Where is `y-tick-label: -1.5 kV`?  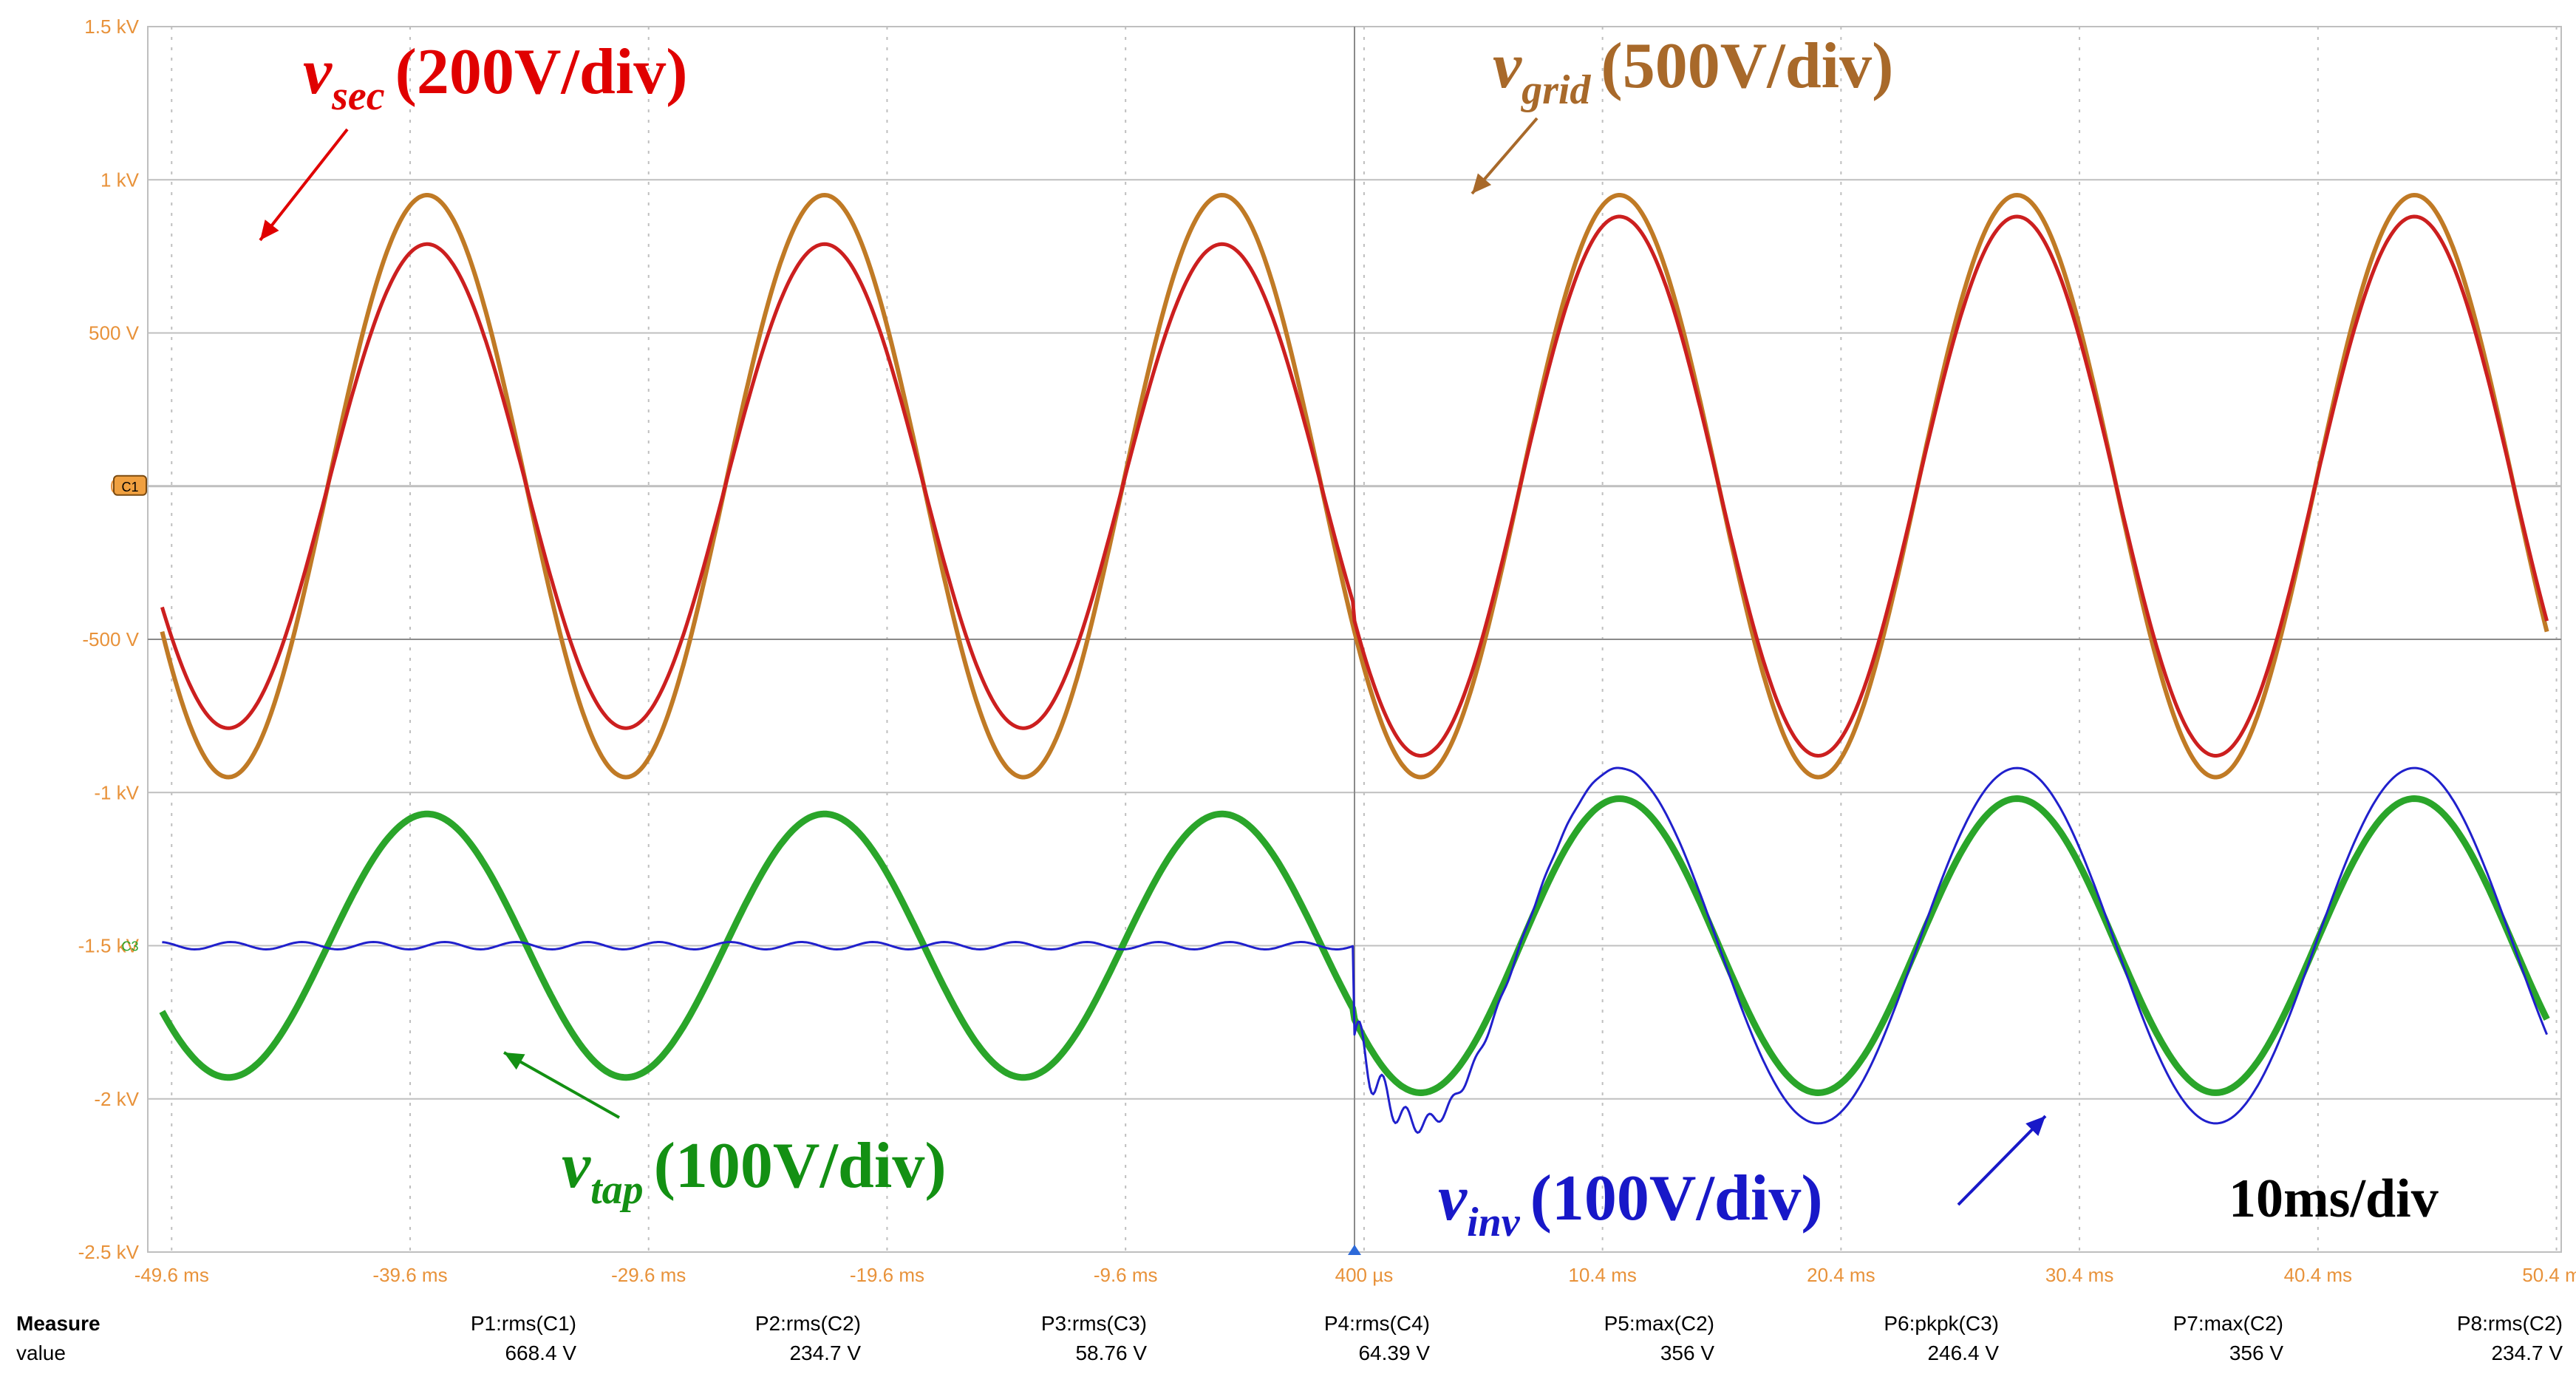 y-tick-label: -1.5 kV is located at coordinates (109, 946).